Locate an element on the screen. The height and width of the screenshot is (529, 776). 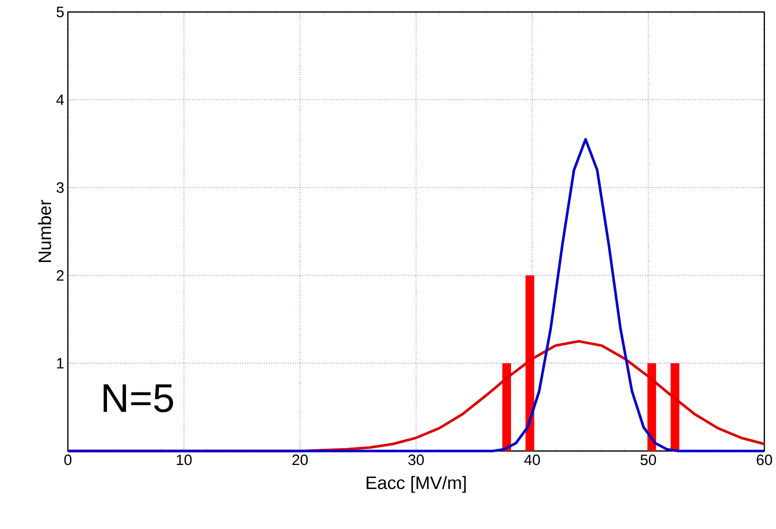
x-tick-label: 50 is located at coordinates (648, 460).